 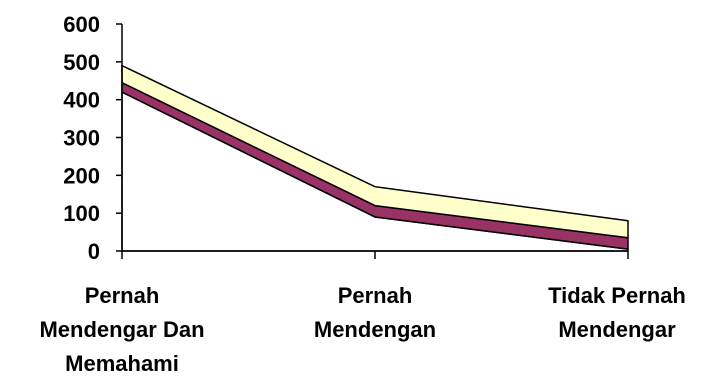 What do you see at coordinates (121, 329) in the screenshot?
I see `x-category-label: Pernah Mendengar Dan Memahami` at bounding box center [121, 329].